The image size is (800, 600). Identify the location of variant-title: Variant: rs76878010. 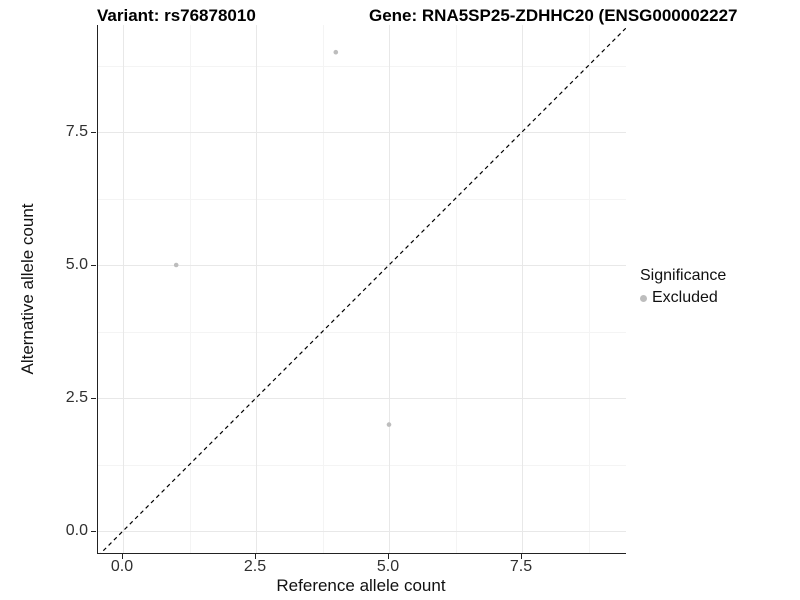
(176, 15).